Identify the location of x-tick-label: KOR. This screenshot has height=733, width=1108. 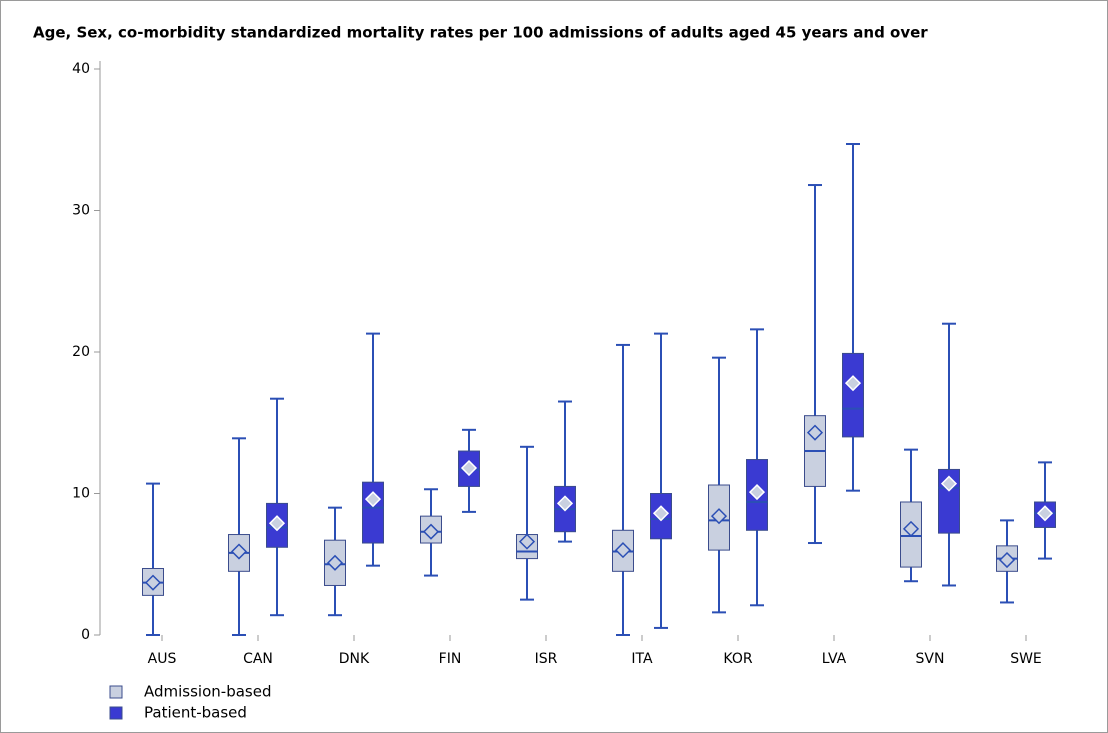
(737, 659).